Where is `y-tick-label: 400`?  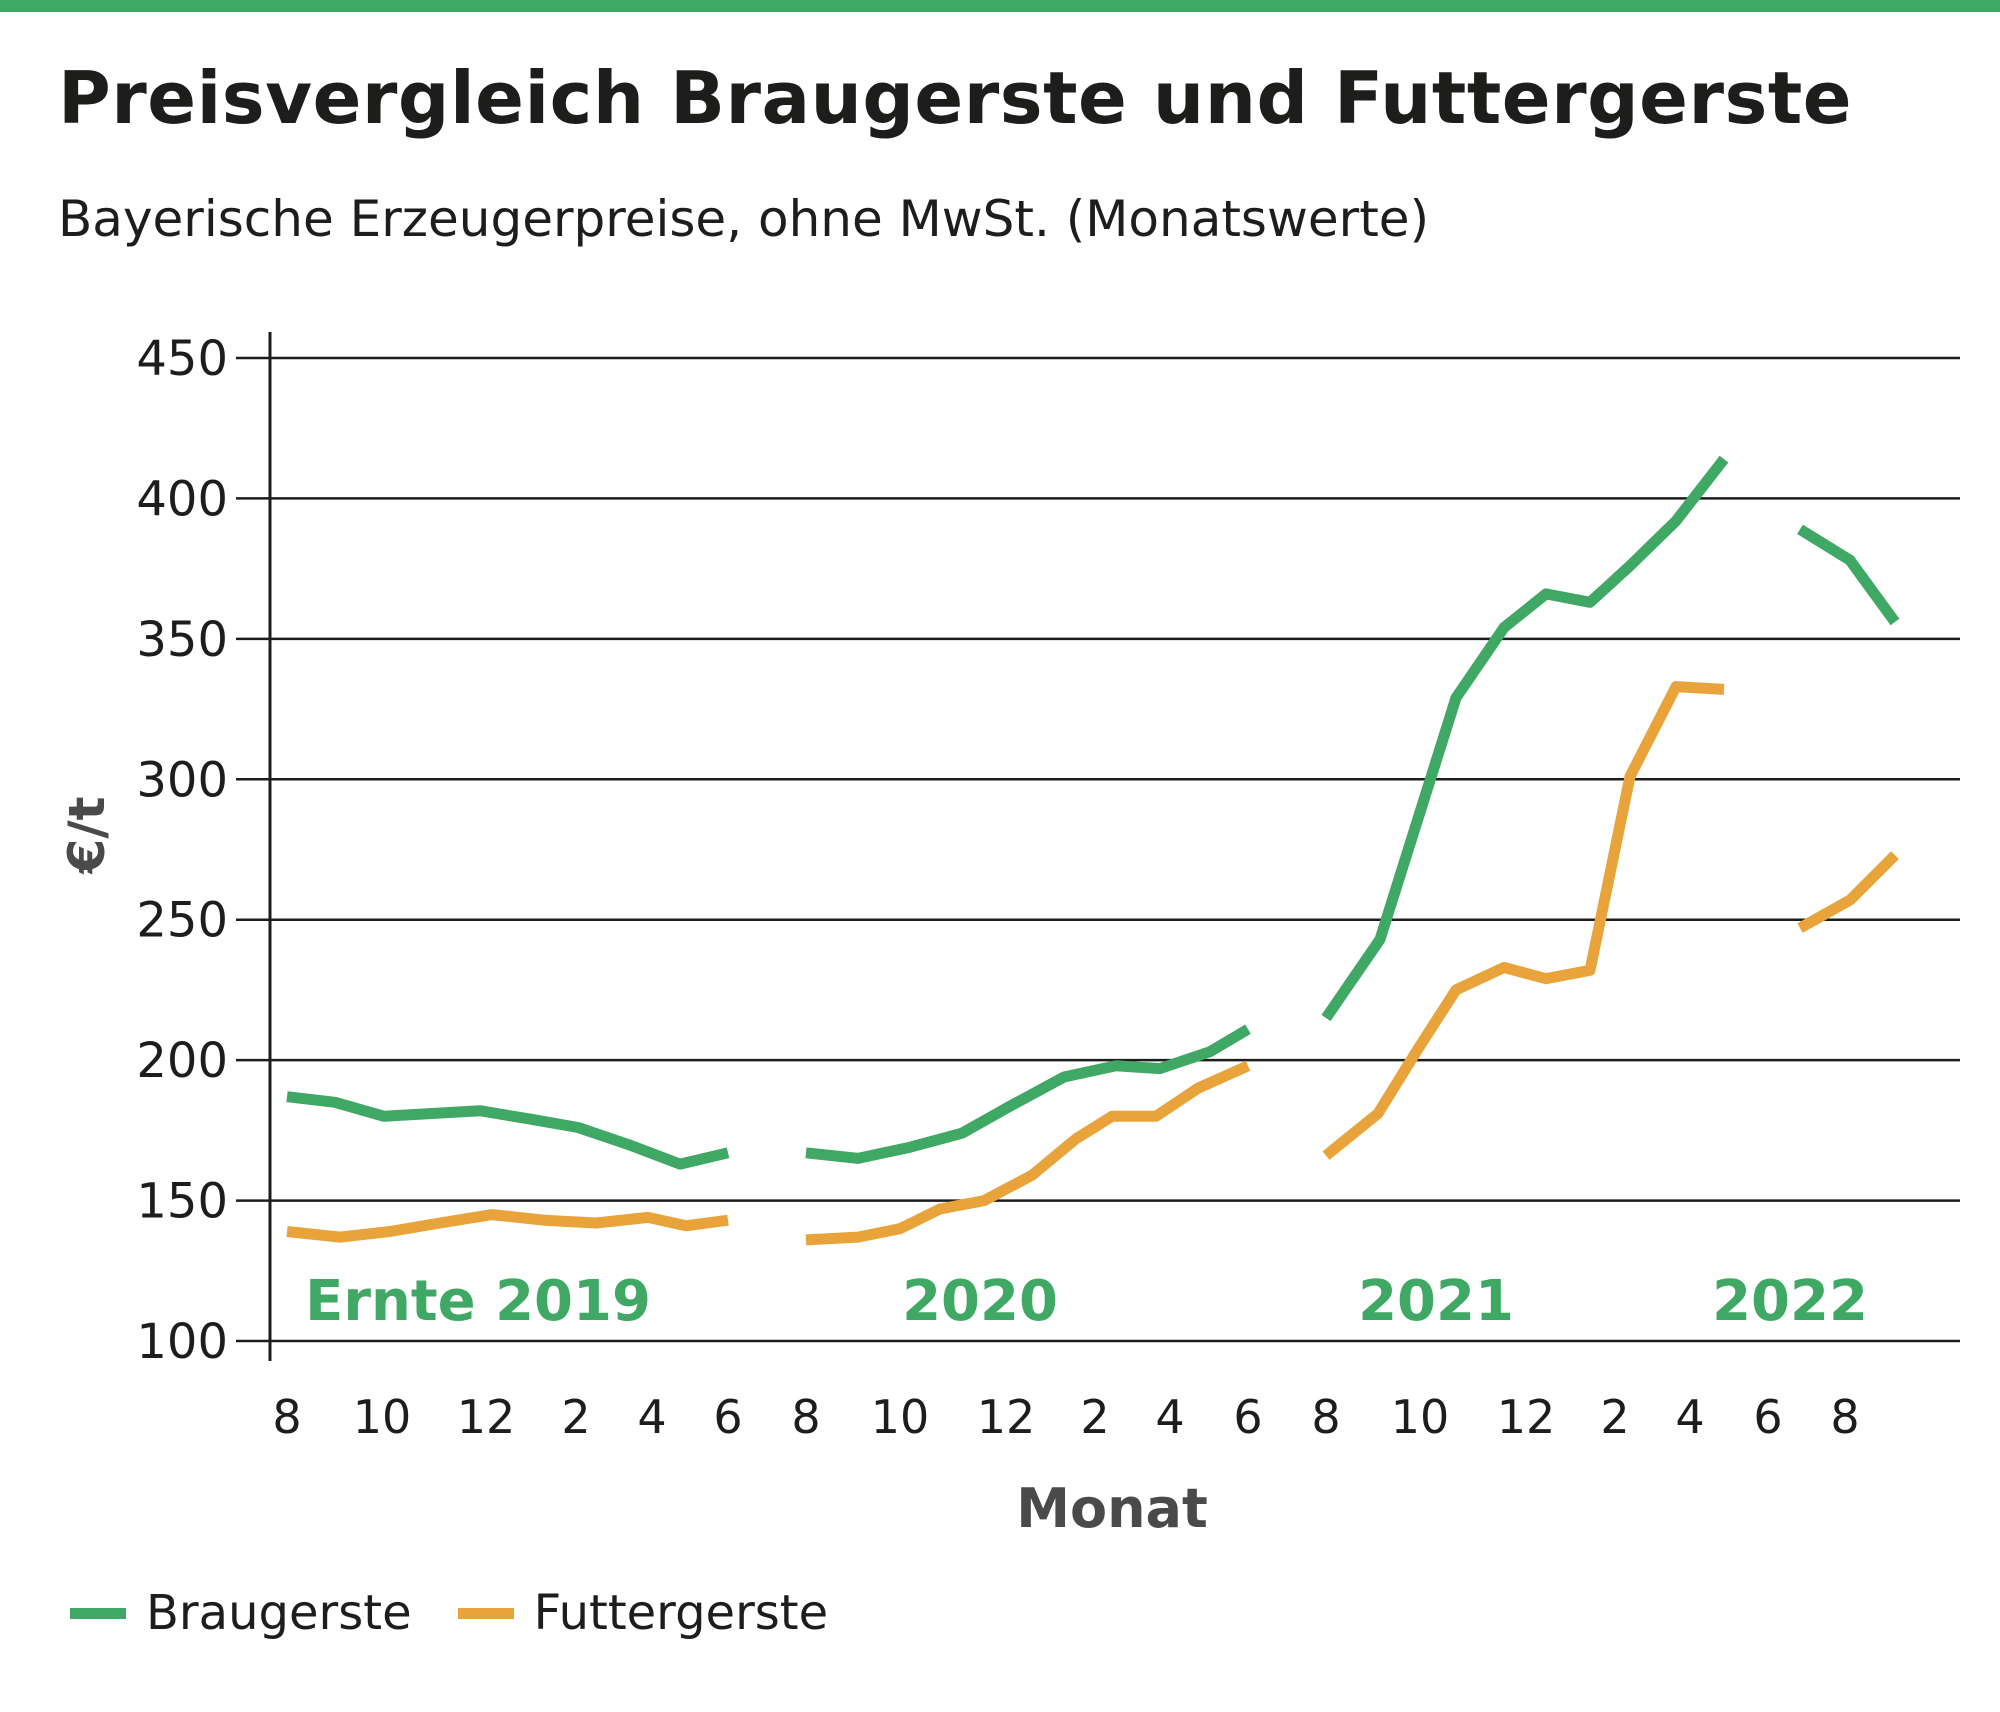 y-tick-label: 400 is located at coordinates (182, 499).